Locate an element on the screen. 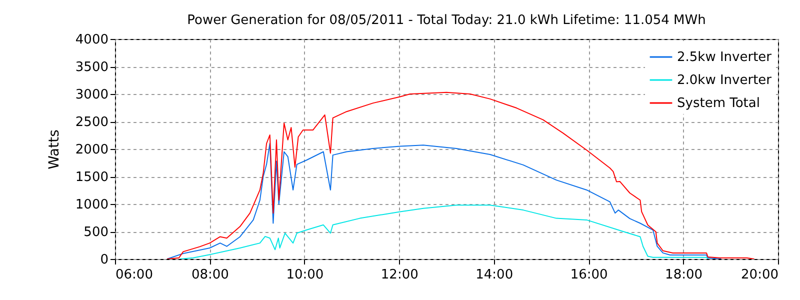 The height and width of the screenshot is (300, 800). y-tick-label: 2000 is located at coordinates (91, 150).